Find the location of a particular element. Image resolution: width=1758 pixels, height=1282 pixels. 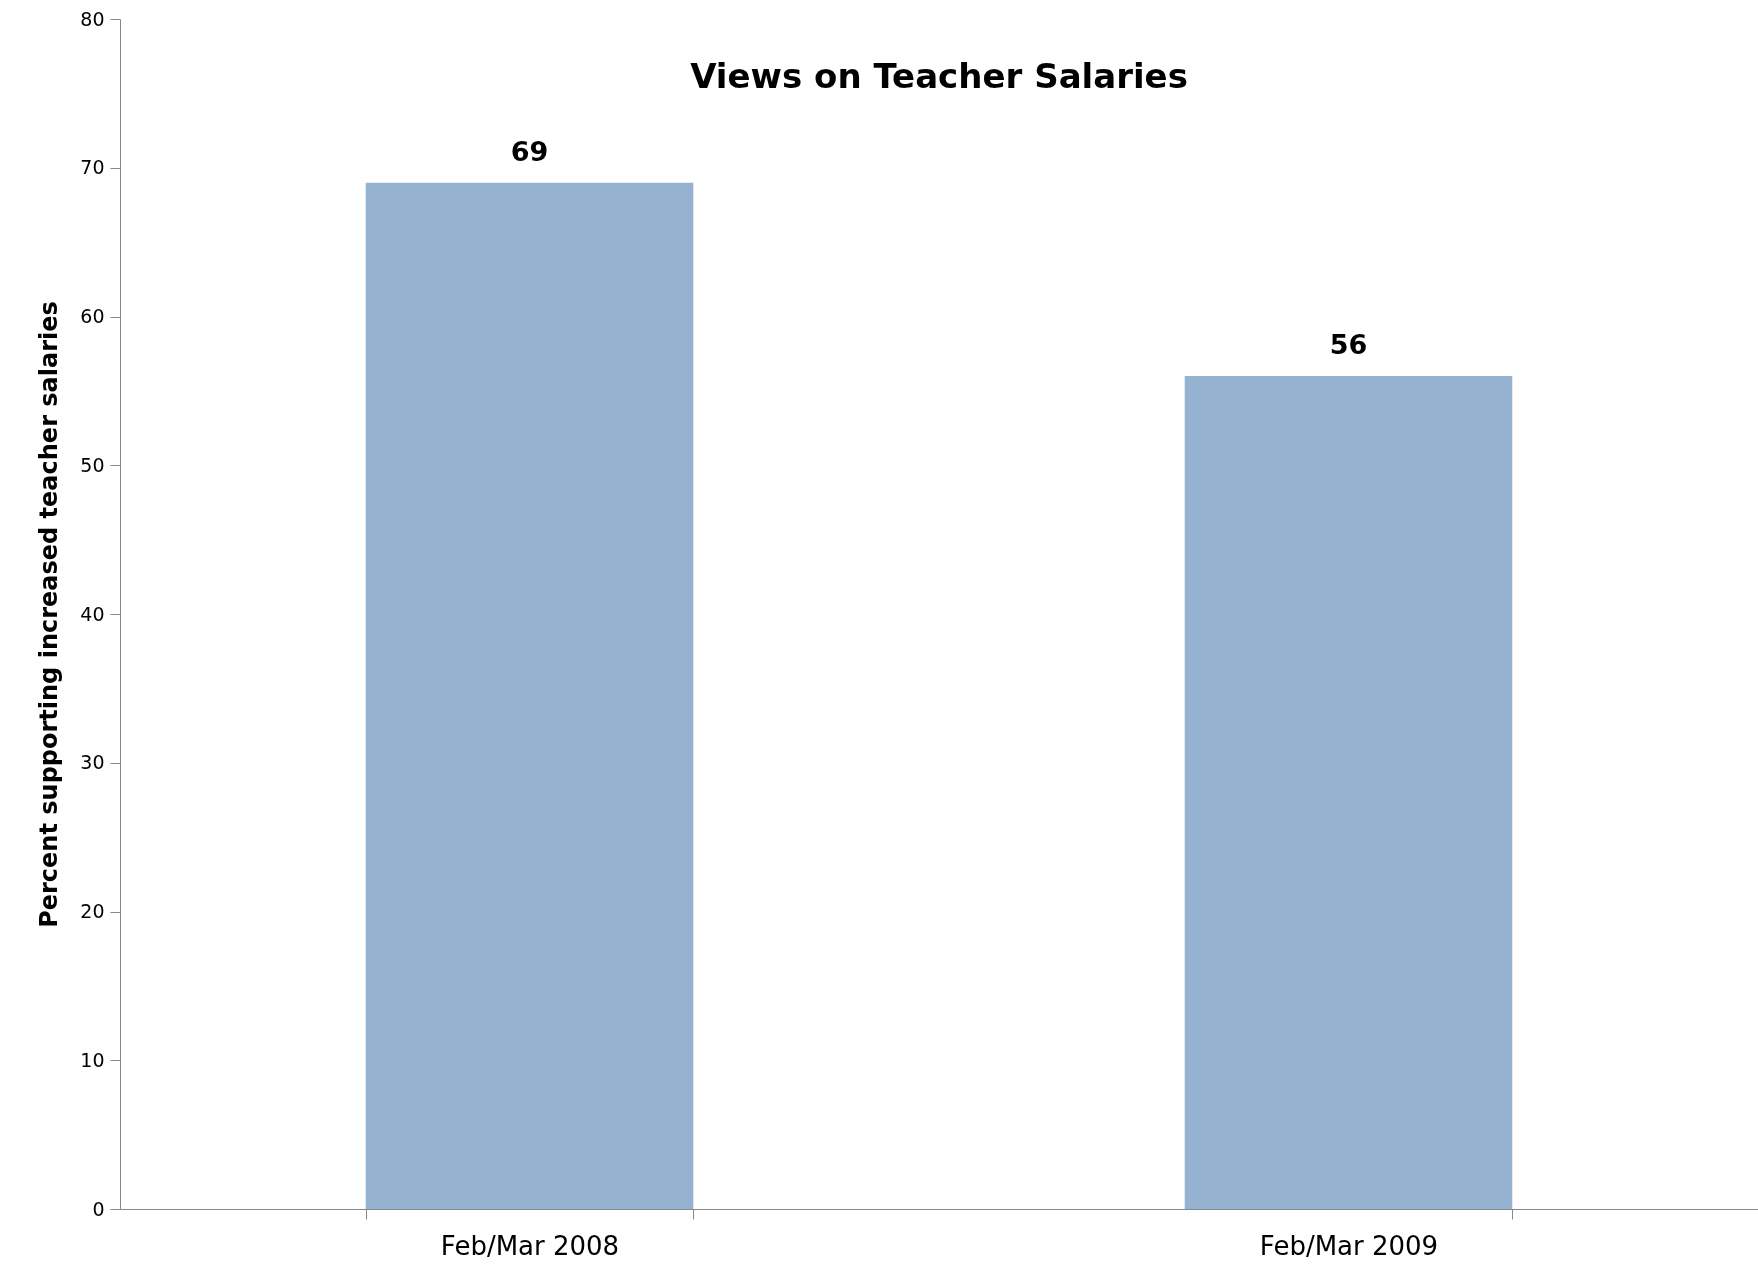

y-tick-label: 70 is located at coordinates (92, 167).